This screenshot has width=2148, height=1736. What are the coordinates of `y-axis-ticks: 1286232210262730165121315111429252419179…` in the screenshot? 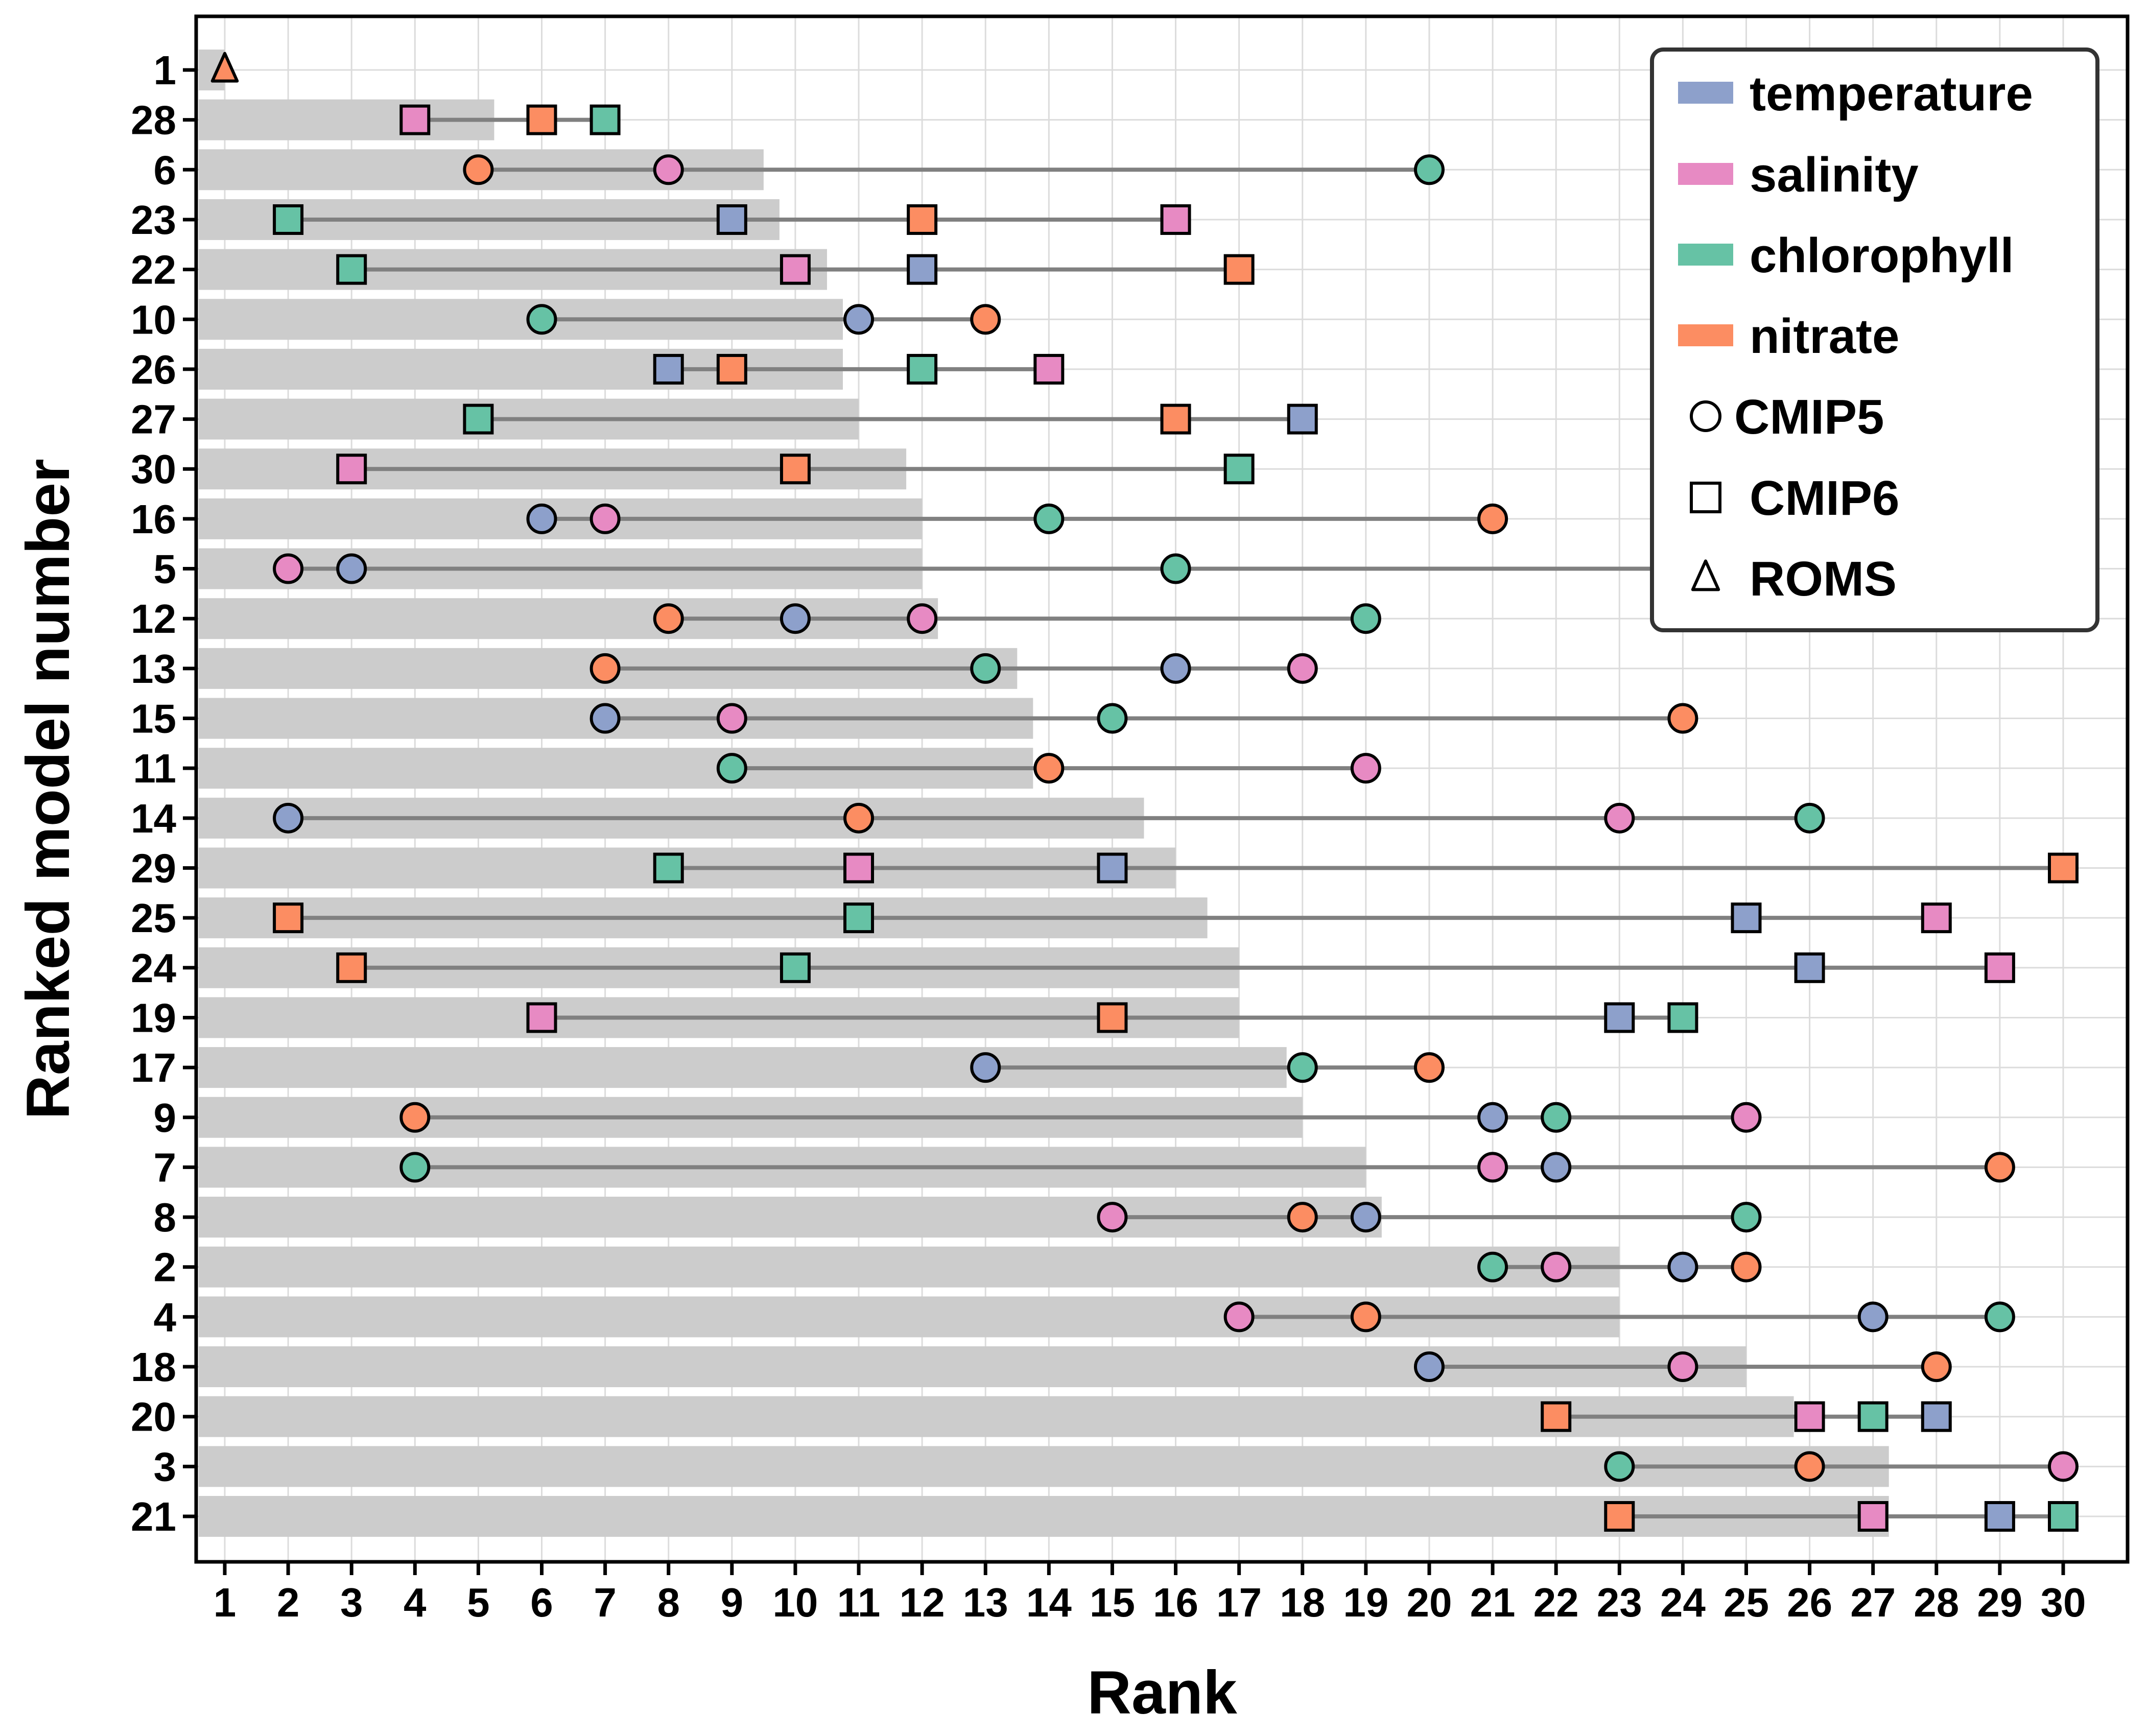 It's located at (163, 793).